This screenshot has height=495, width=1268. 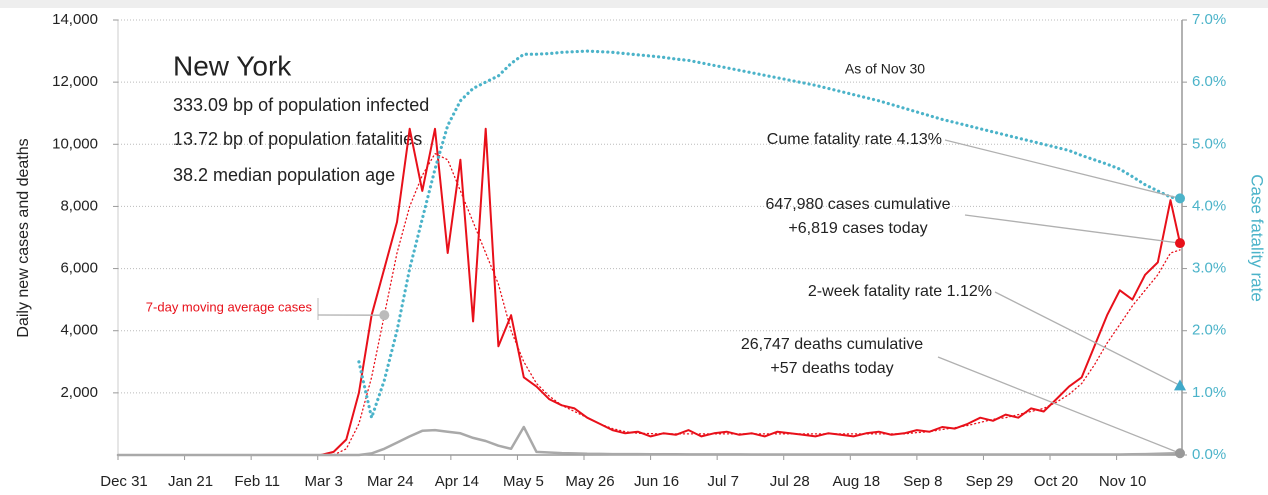 I want to click on x-tick-label: Mar 24, so click(x=390, y=481).